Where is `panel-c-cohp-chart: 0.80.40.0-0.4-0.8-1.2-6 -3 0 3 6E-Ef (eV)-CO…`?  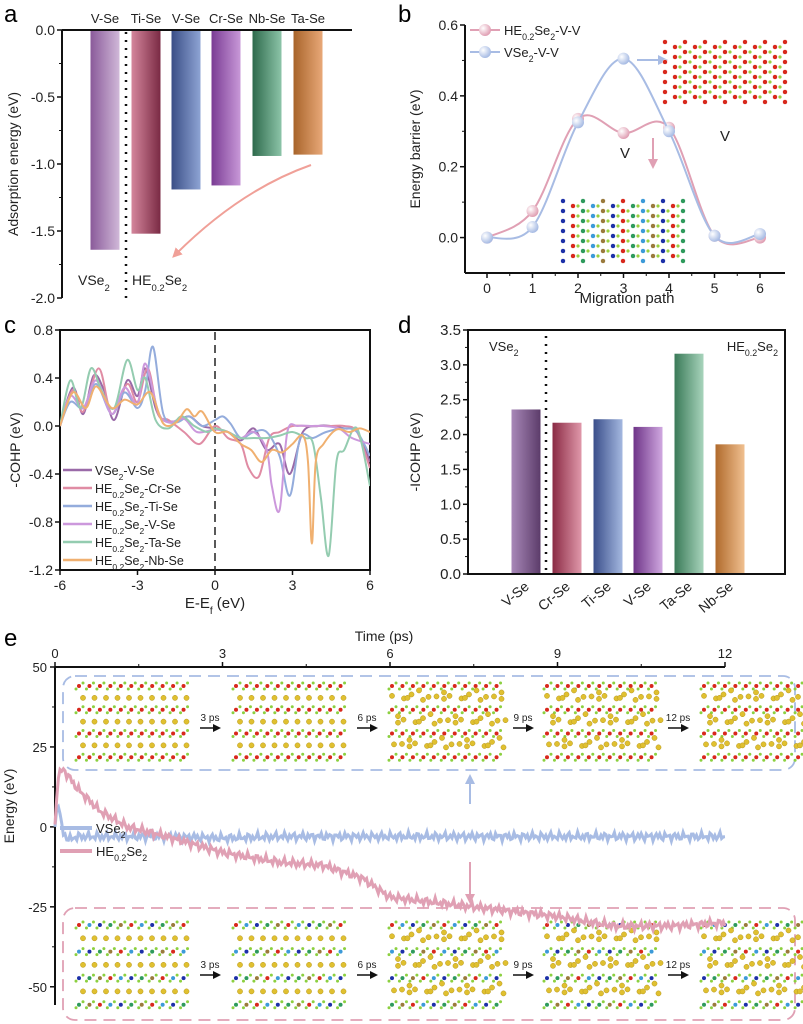 panel-c-cohp-chart: 0.80.40.0-0.4-0.8-1.2-6 -3 0 3 6E-Ef (eV)-CO… is located at coordinates (190, 469).